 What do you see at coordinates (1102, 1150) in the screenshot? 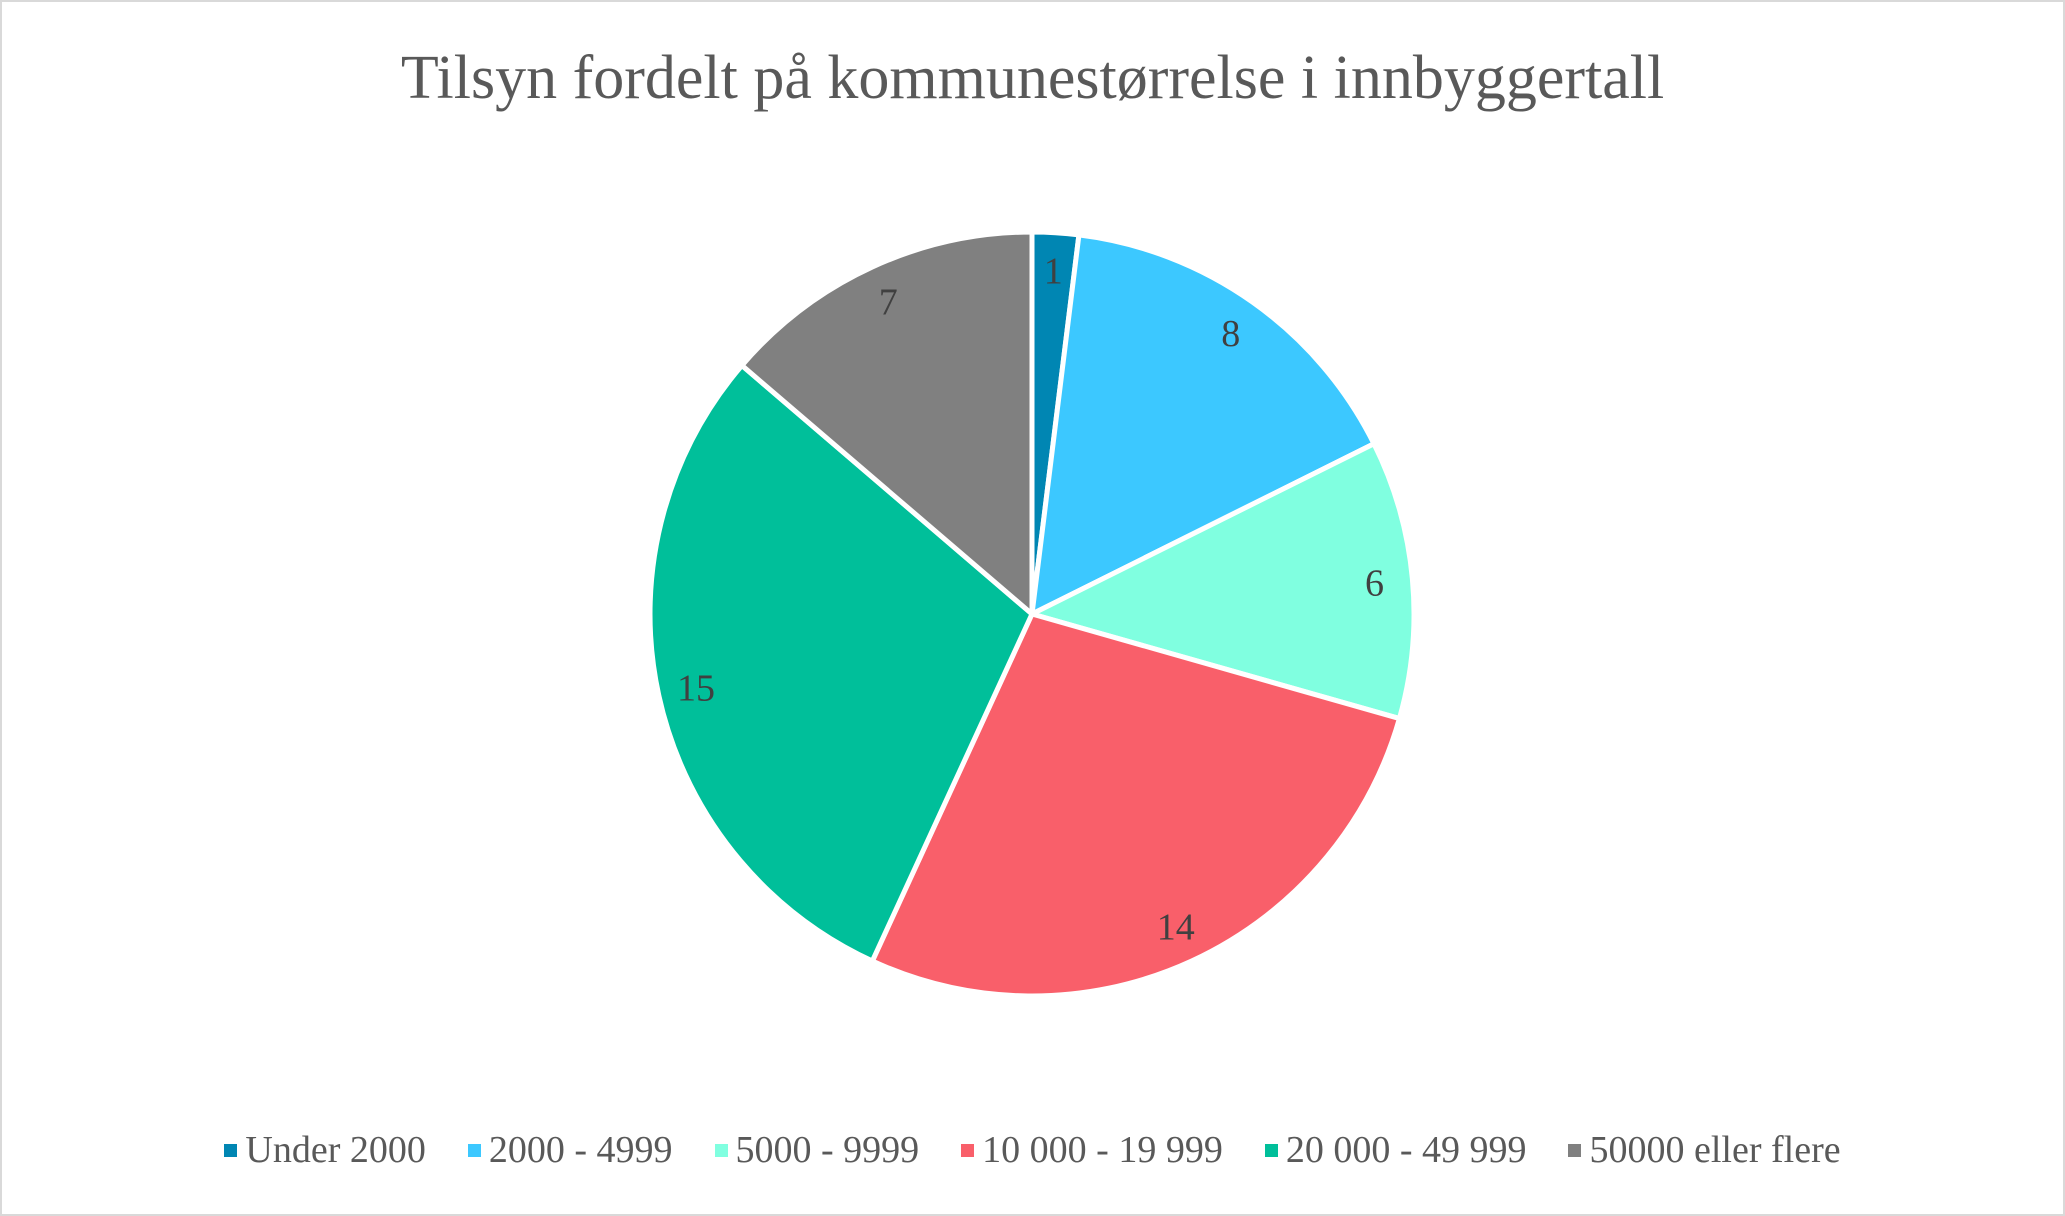
I see `legend-label: 10 000 - 19 999` at bounding box center [1102, 1150].